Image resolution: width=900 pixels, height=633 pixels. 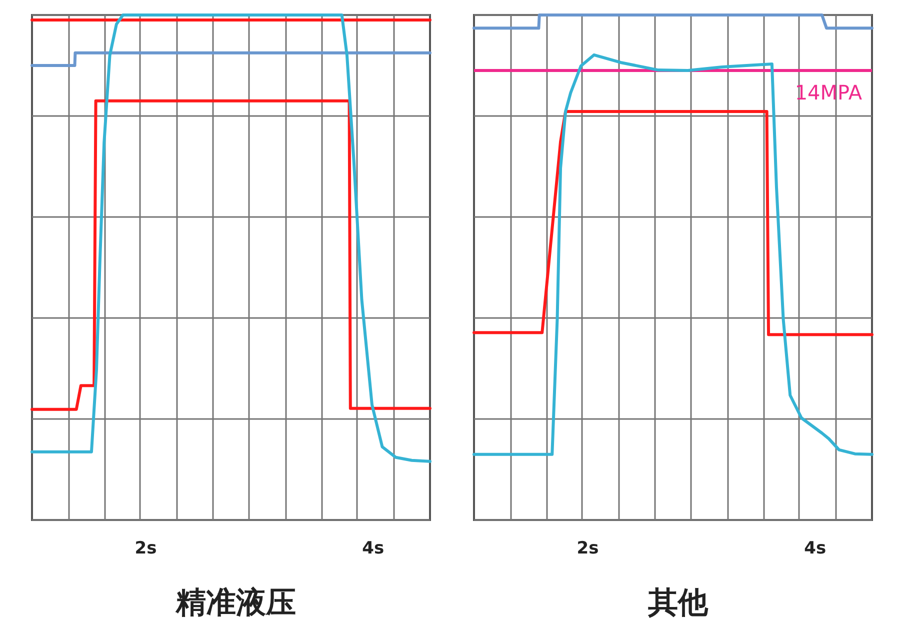 What do you see at coordinates (678, 603) in the screenshot?
I see `text: 其他` at bounding box center [678, 603].